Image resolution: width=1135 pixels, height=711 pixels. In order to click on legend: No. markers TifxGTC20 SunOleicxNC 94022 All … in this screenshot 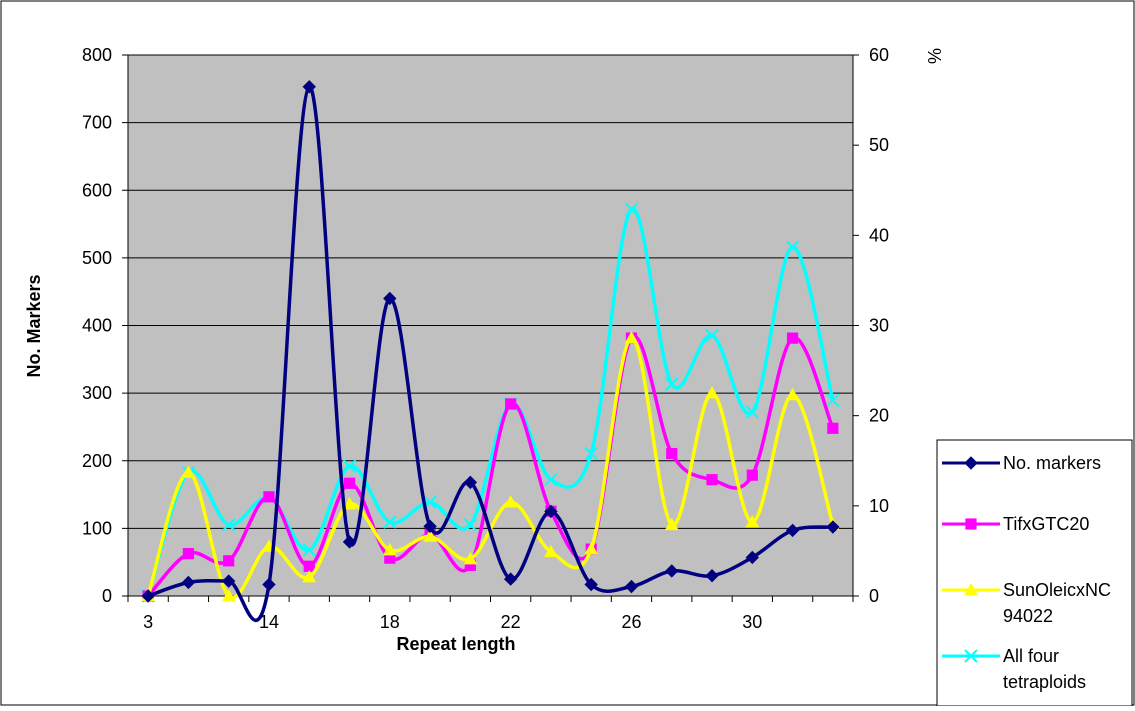, I will do `click(1034, 573)`.